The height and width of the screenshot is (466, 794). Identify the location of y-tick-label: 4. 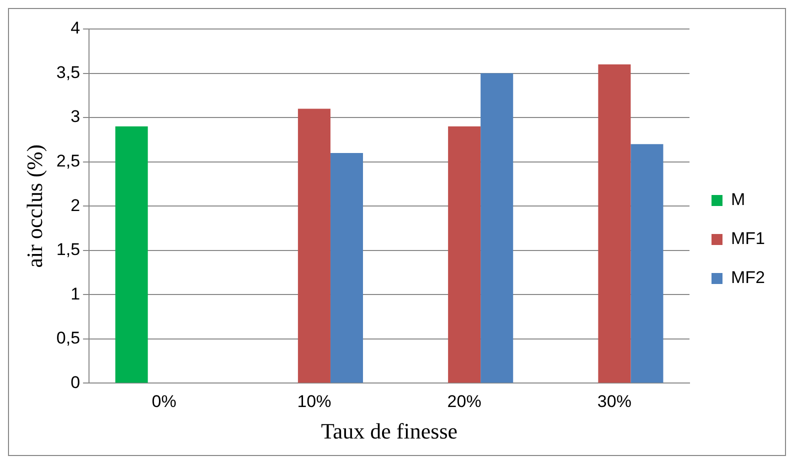
(75, 28).